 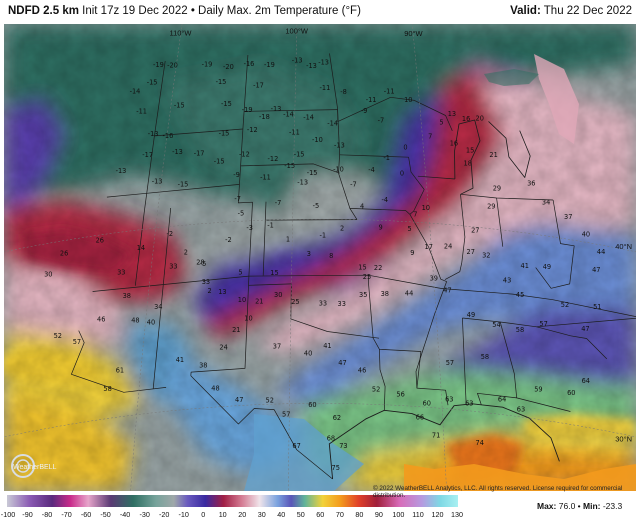 What do you see at coordinates (120, 371) in the screenshot?
I see `temperature-value: 61` at bounding box center [120, 371].